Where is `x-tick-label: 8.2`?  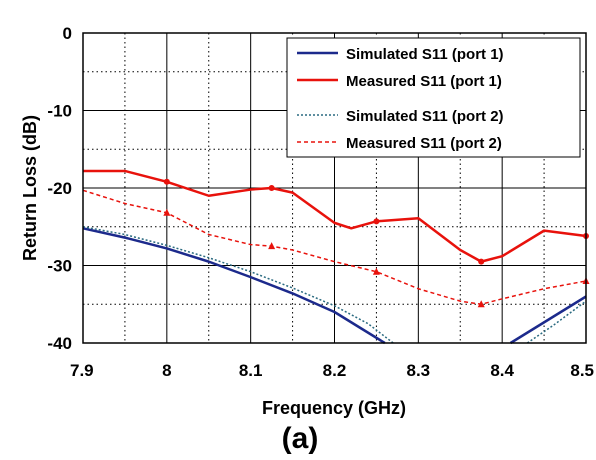 x-tick-label: 8.2 is located at coordinates (335, 370).